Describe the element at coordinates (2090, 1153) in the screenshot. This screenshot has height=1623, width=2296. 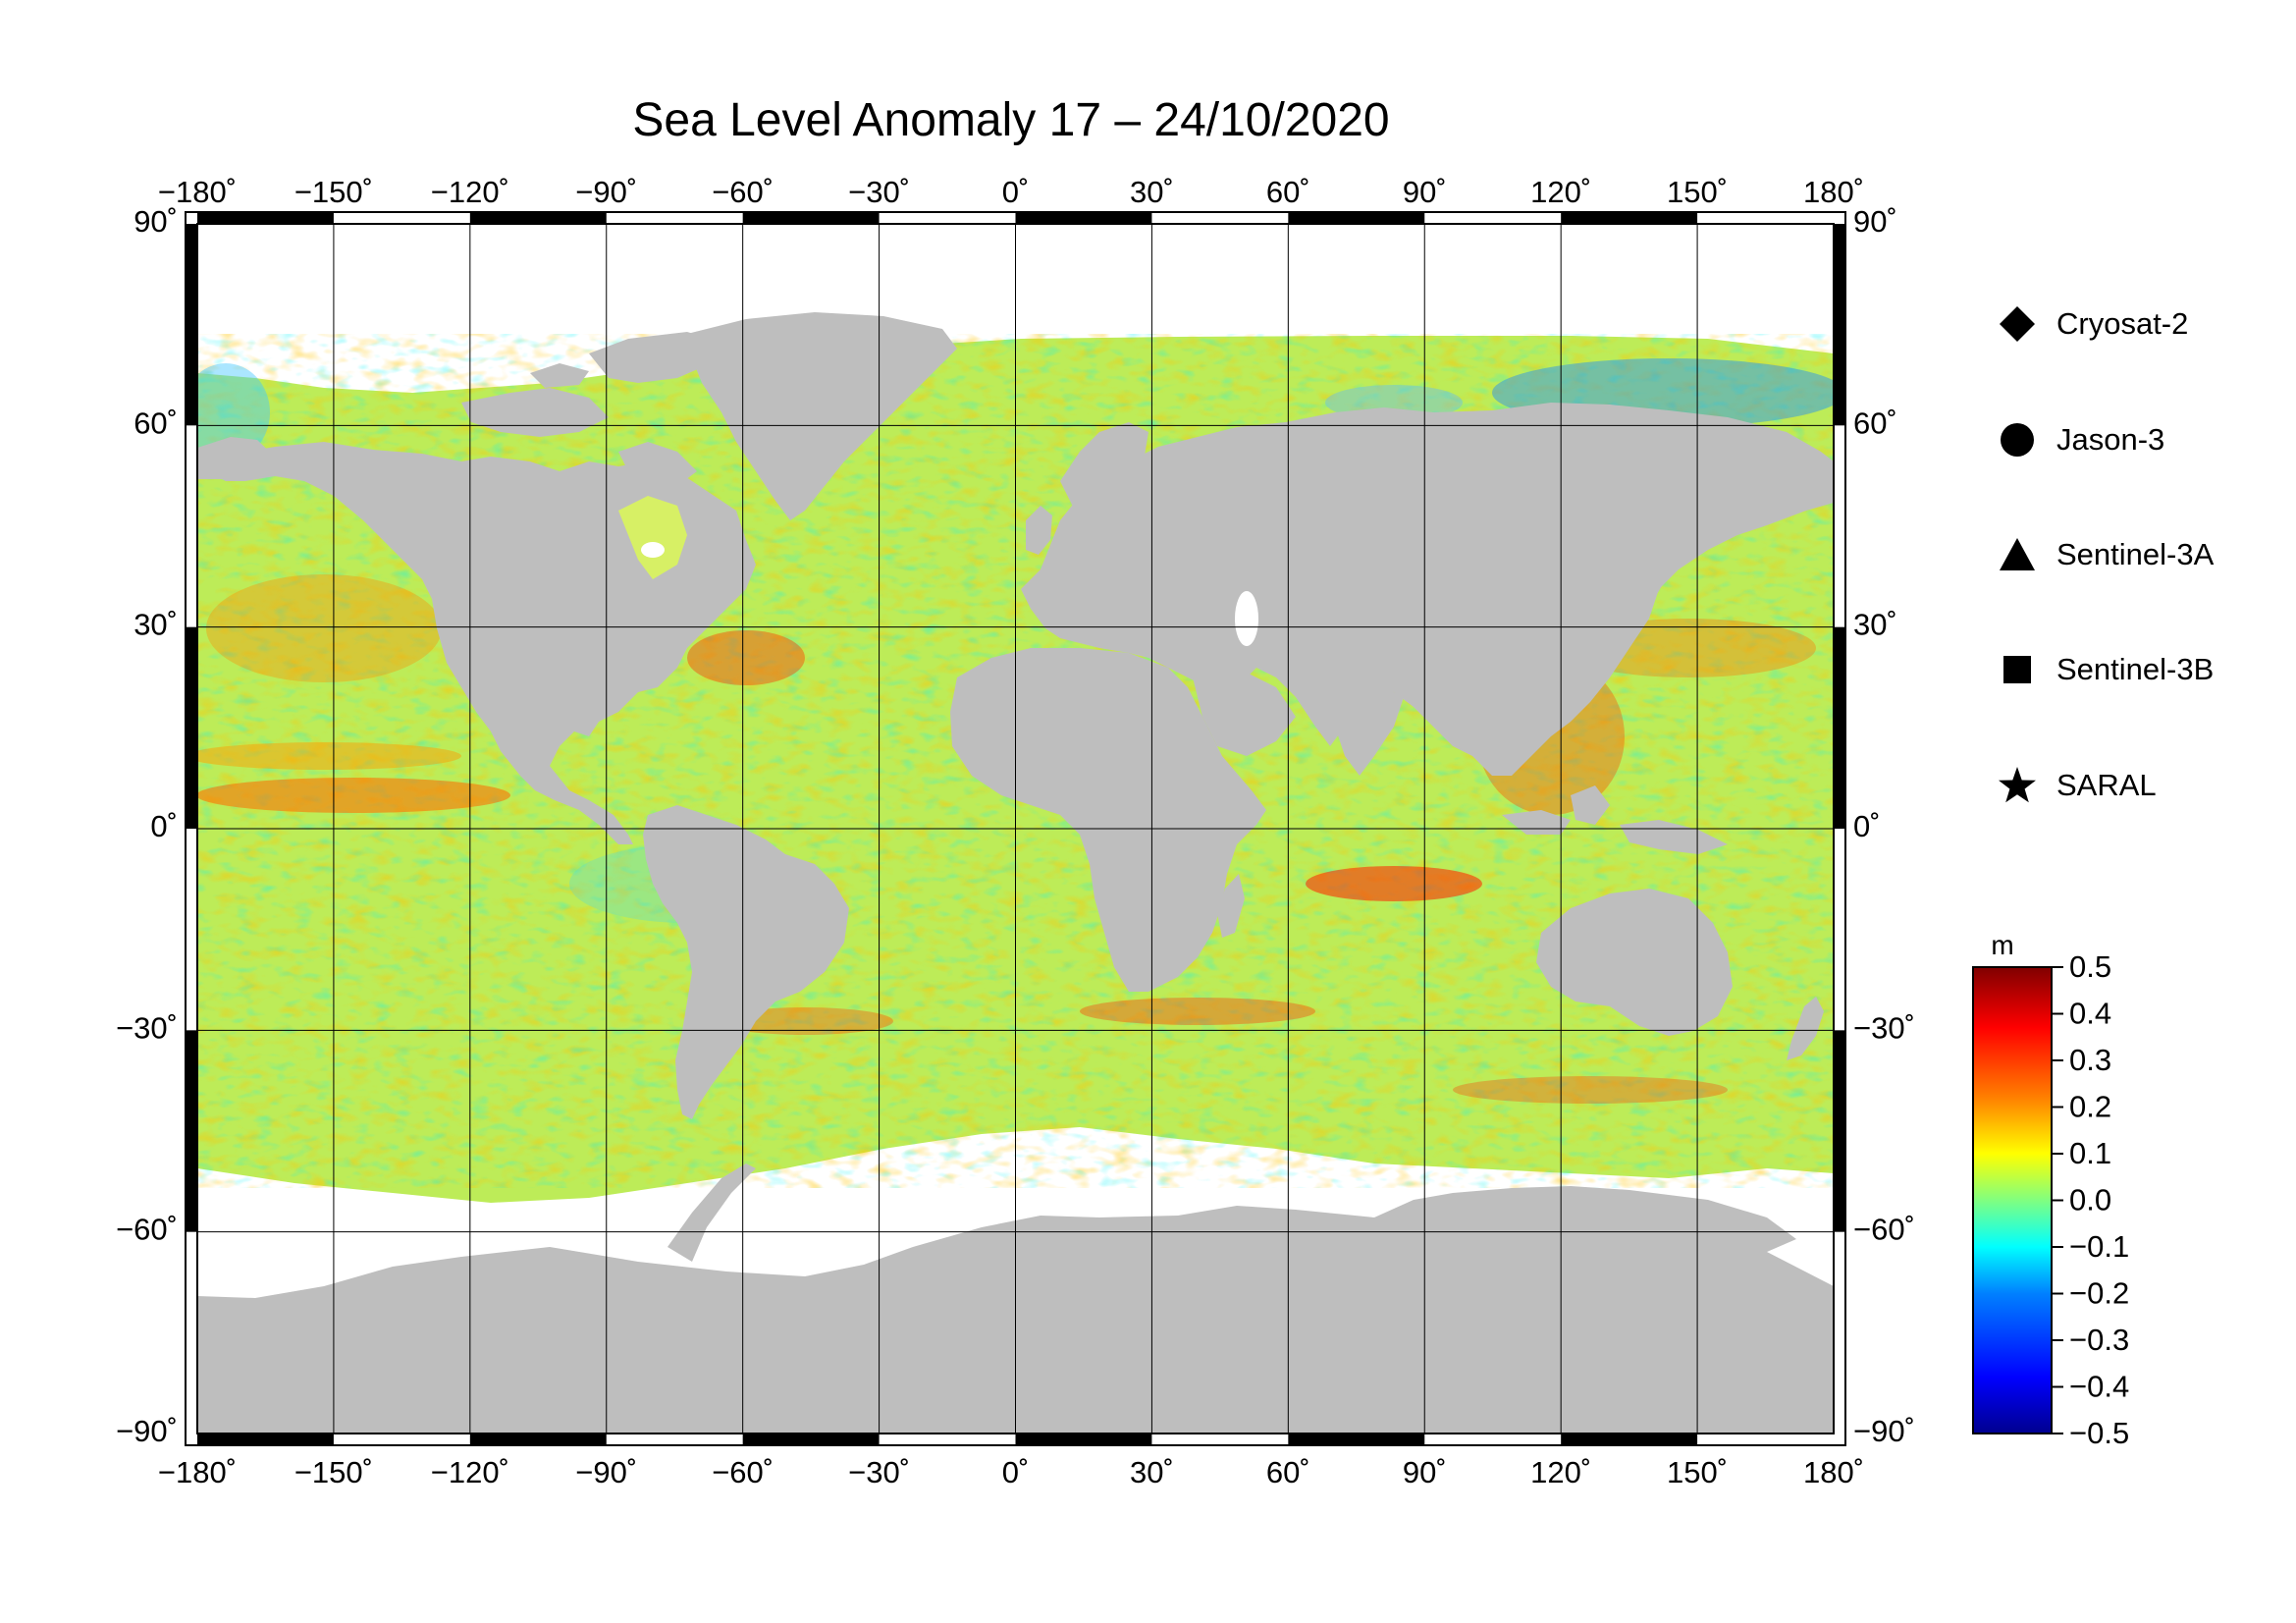
I see `colorbar-tick-label: 0.1` at that location.